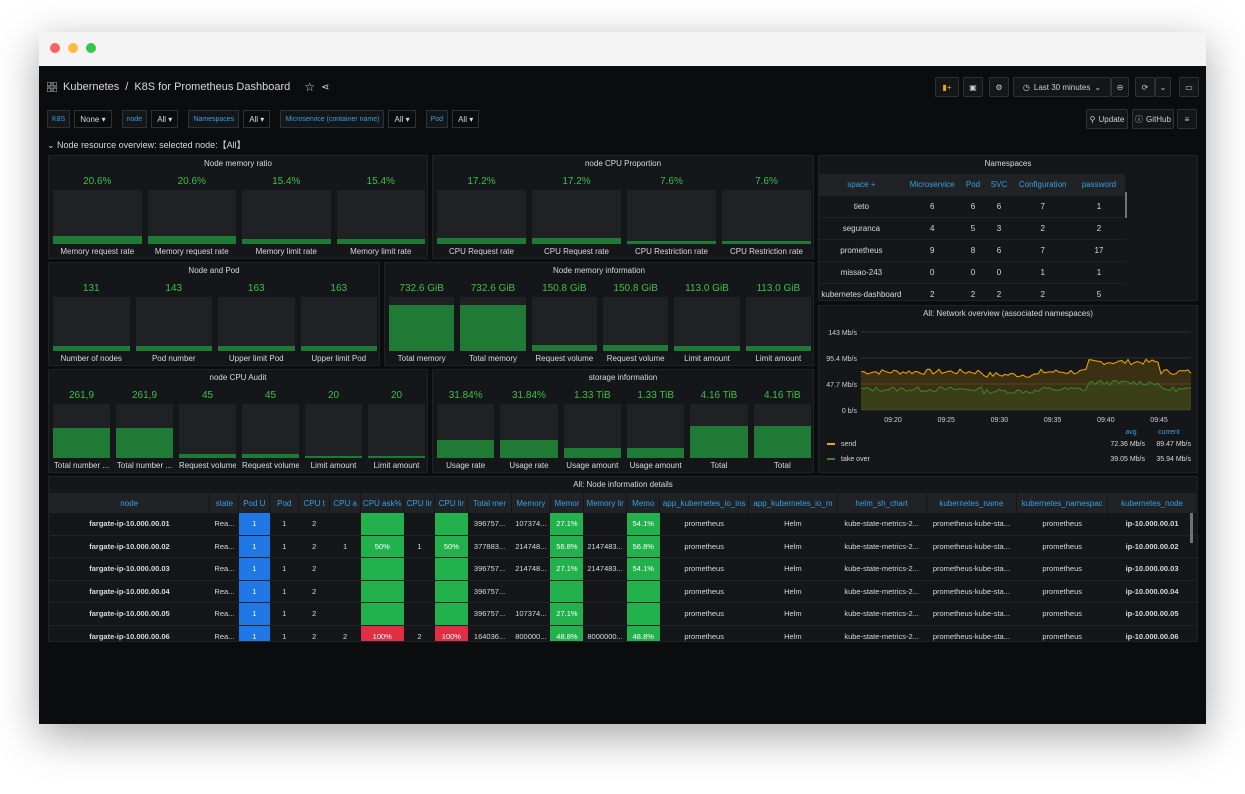 This screenshot has width=1245, height=794. What do you see at coordinates (1098, 185) in the screenshot?
I see `column-header: password` at bounding box center [1098, 185].